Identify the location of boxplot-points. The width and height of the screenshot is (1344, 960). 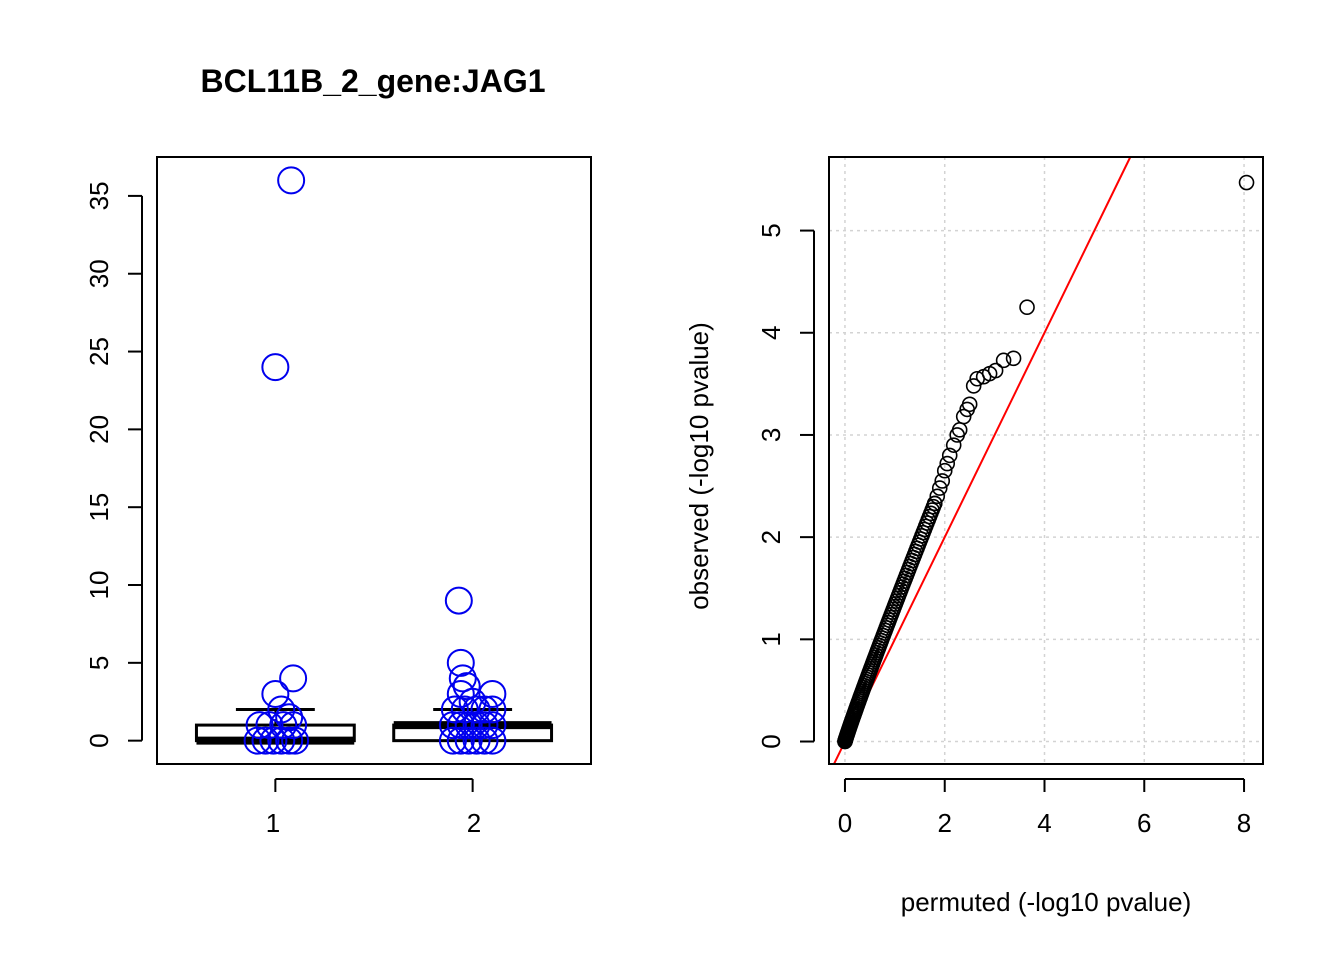
(375, 460).